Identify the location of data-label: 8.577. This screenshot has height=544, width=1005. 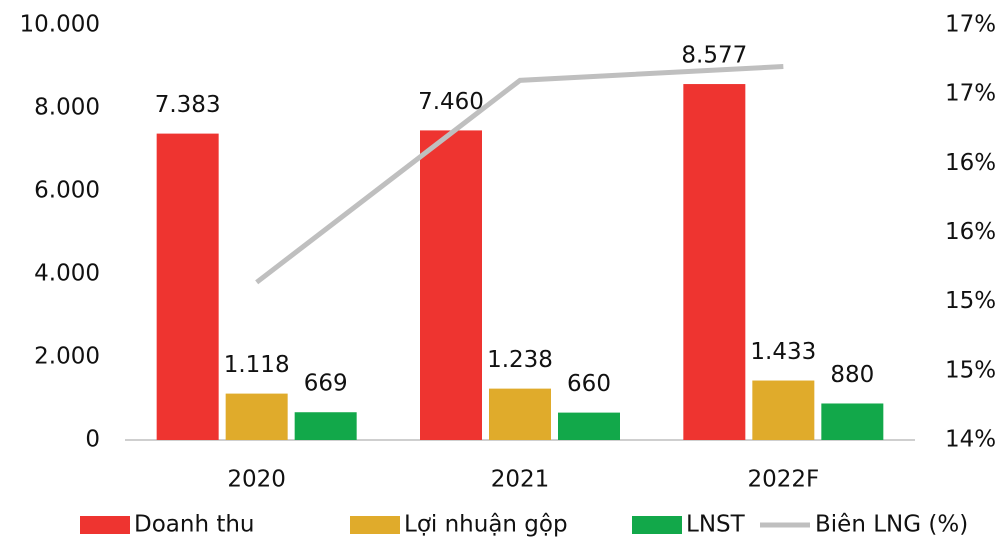
(714, 56).